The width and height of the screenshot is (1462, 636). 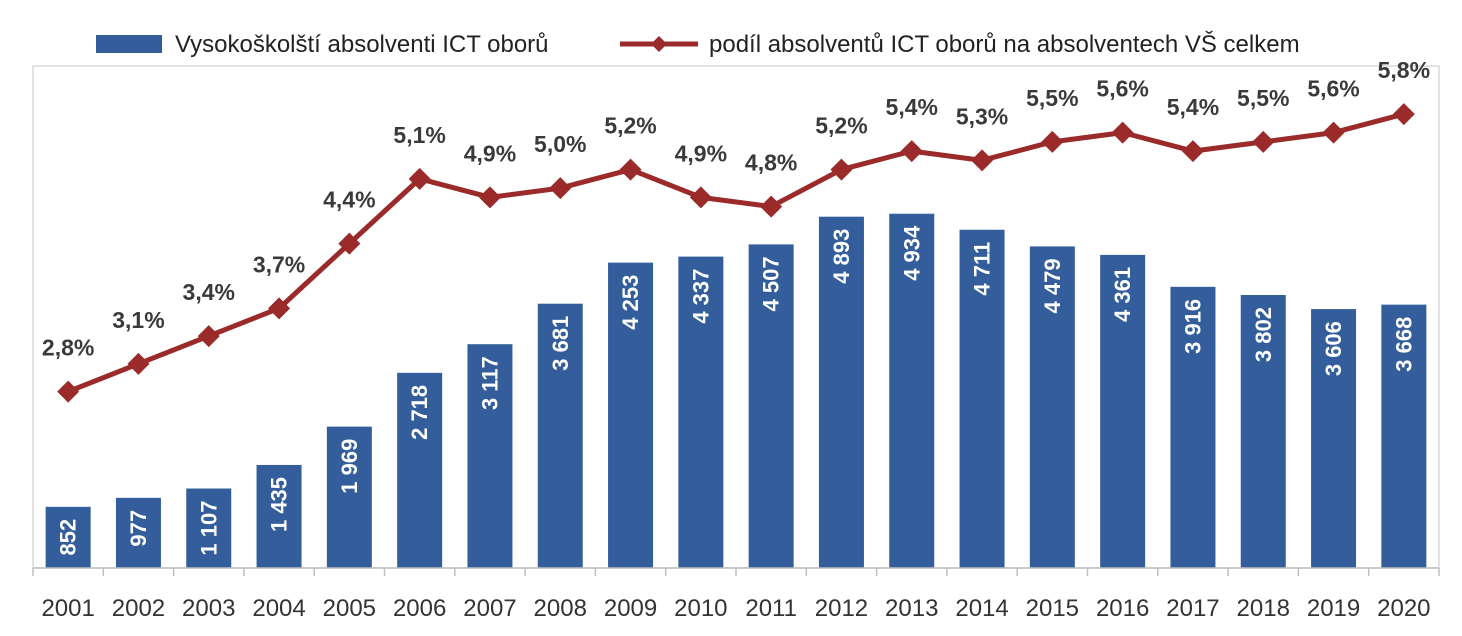 I want to click on x-tick-label: 2004, so click(x=278, y=608).